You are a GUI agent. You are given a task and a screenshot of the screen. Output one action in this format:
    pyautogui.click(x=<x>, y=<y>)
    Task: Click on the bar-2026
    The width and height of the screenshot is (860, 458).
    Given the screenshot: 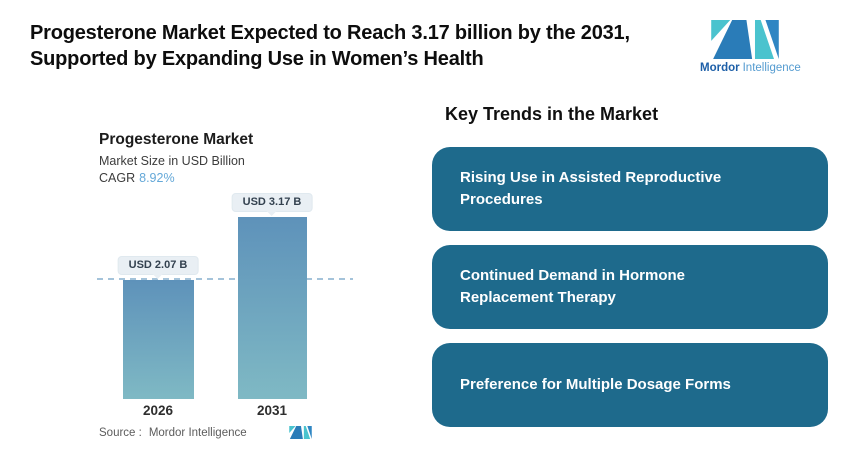 What is the action you would take?
    pyautogui.click(x=158, y=339)
    